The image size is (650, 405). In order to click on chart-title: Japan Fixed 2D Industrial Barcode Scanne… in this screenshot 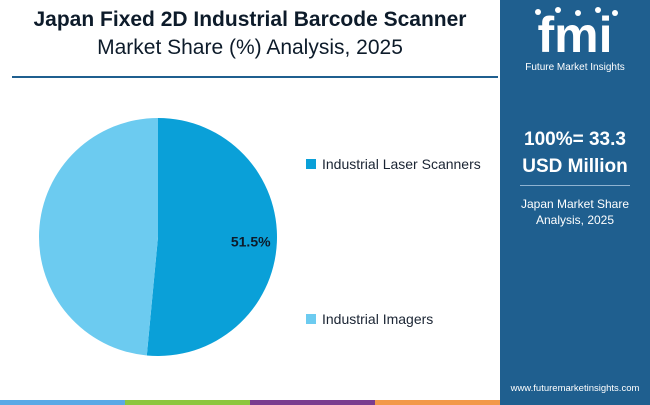, I will do `click(250, 19)`.